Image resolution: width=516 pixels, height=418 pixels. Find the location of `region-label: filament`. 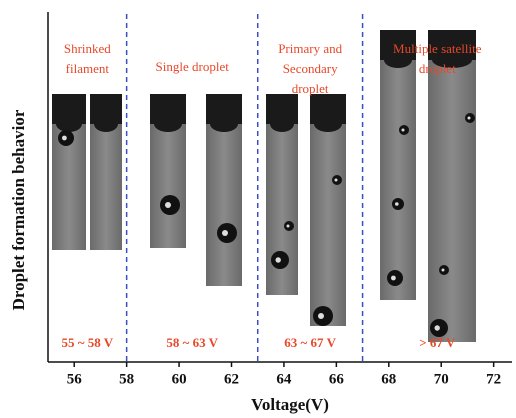

region-label: filament is located at coordinates (88, 68).